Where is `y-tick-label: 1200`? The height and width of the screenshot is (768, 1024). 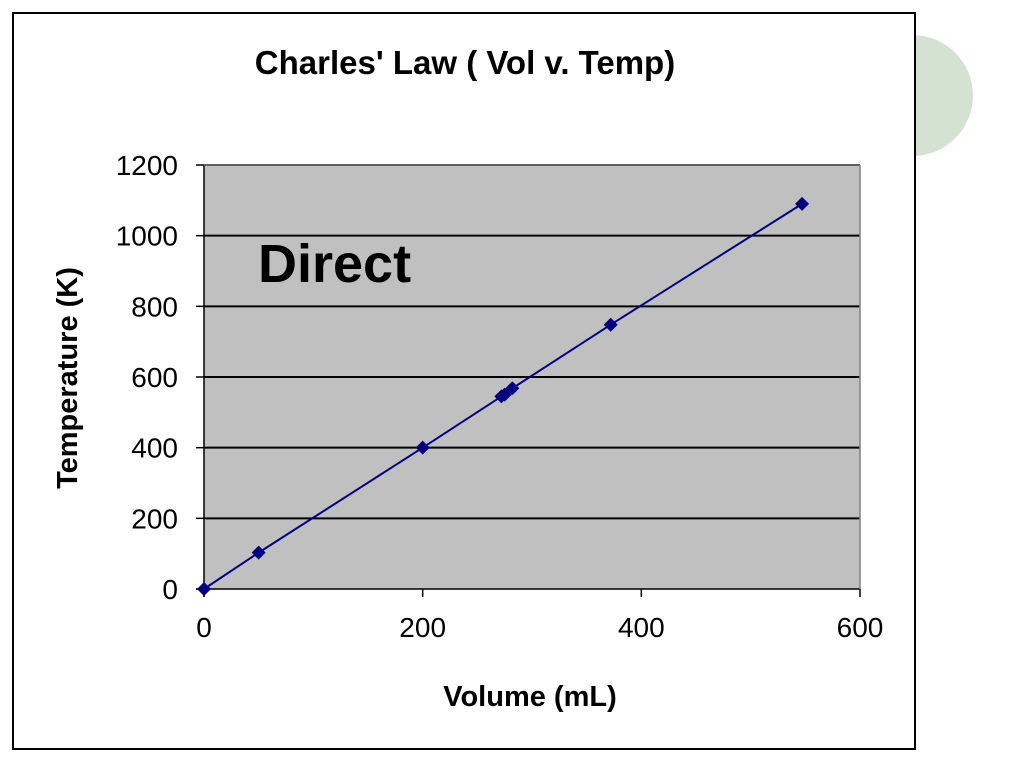
y-tick-label: 1200 is located at coordinates (147, 165).